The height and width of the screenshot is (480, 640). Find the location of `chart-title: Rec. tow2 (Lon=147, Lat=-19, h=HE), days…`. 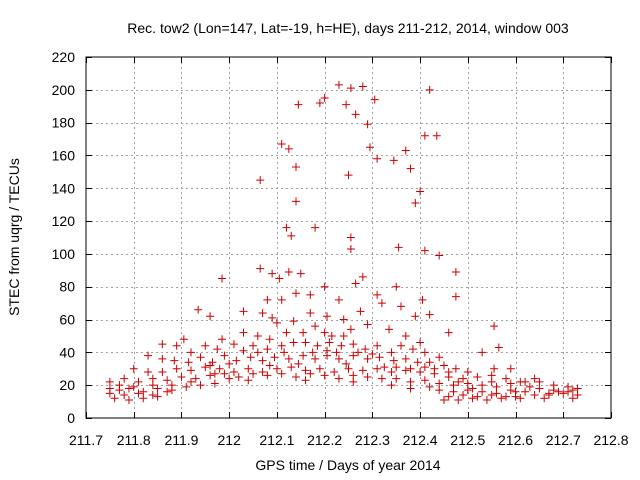

chart-title: Rec. tow2 (Lon=147, Lat=-19, h=HE), days… is located at coordinates (348, 28).